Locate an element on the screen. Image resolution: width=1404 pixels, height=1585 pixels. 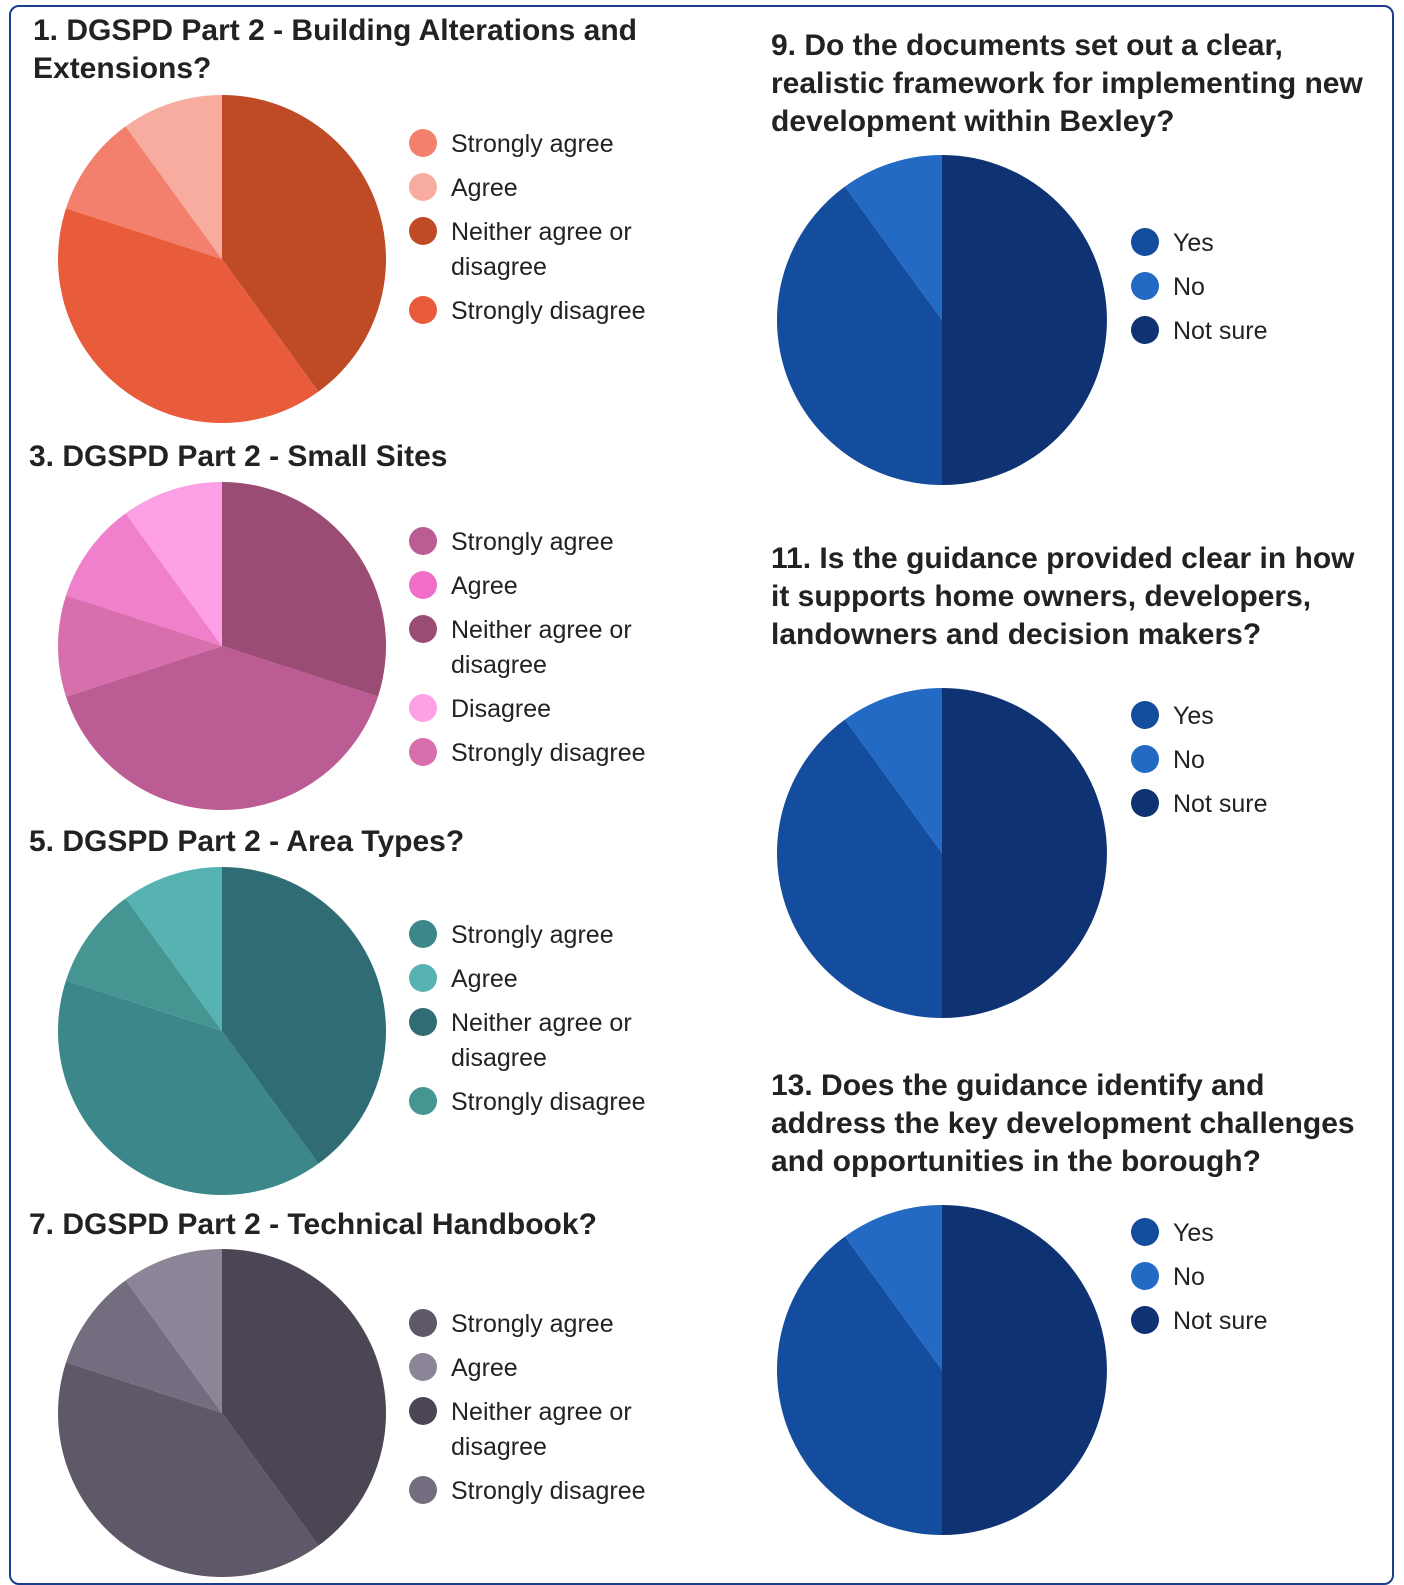
legend-item-disagree: Disagree is located at coordinates (534, 709).